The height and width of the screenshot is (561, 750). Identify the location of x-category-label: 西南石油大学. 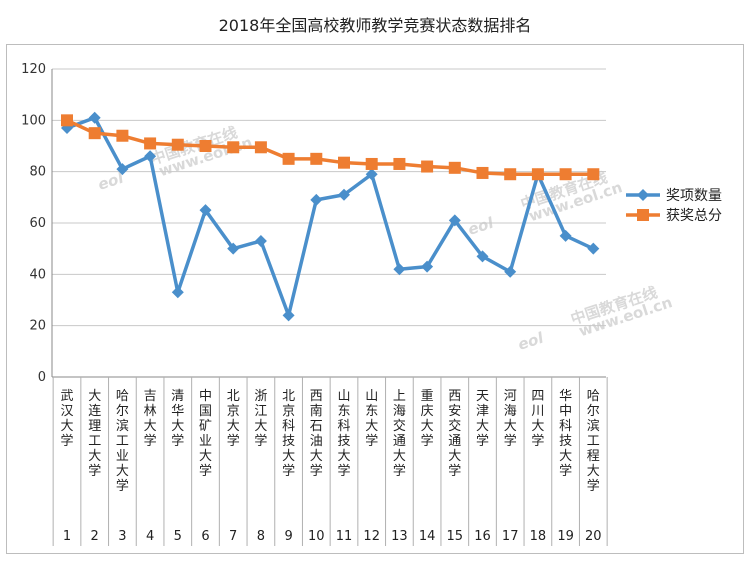
(316, 434).